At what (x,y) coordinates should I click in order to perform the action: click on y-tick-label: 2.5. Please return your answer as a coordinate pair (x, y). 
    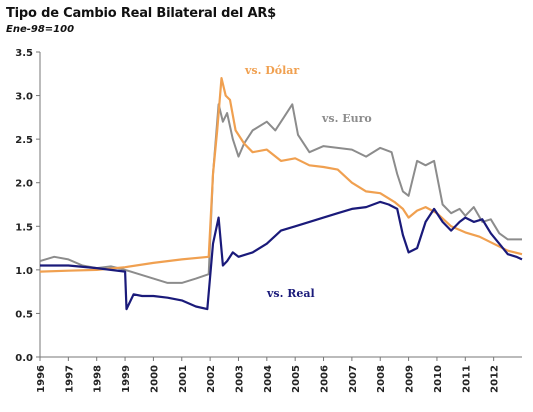
    Looking at the image, I should click on (24, 140).